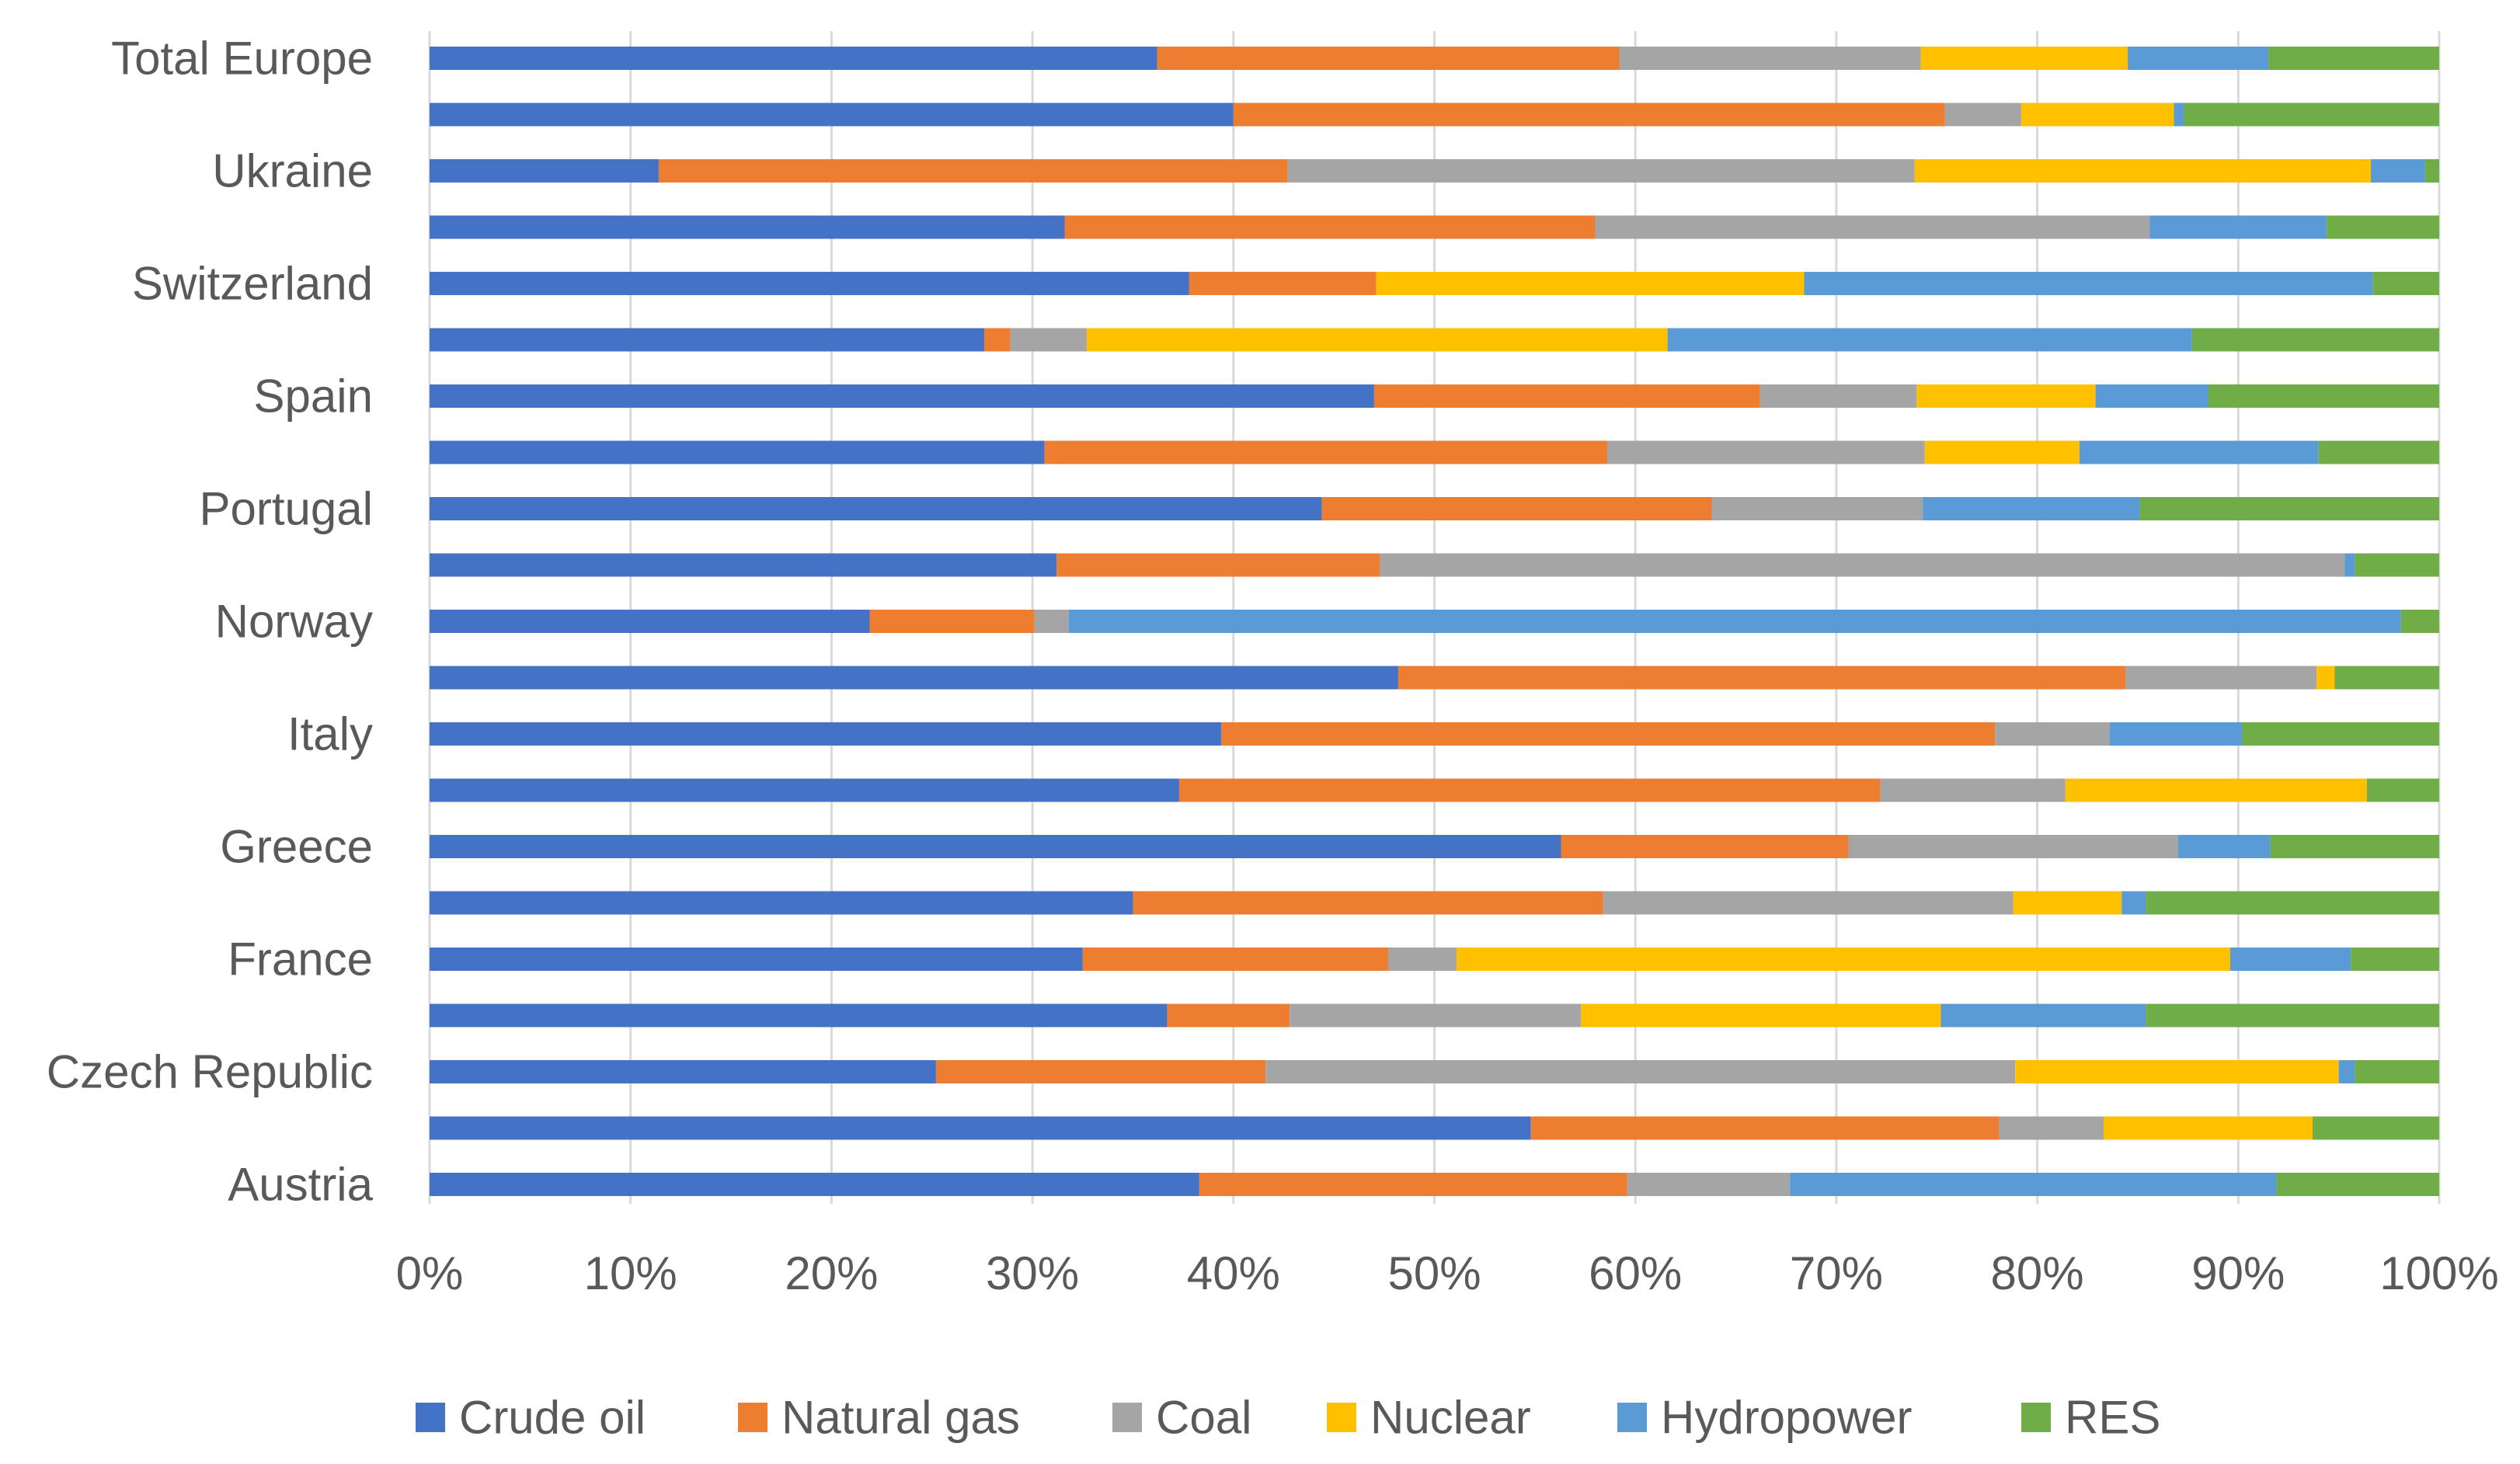 This screenshot has width=2520, height=1464. I want to click on x-tick-labels: 0% 10% 20% 30% 40% 50% 60% 70% 80% 90% 100%, so click(1447, 1273).